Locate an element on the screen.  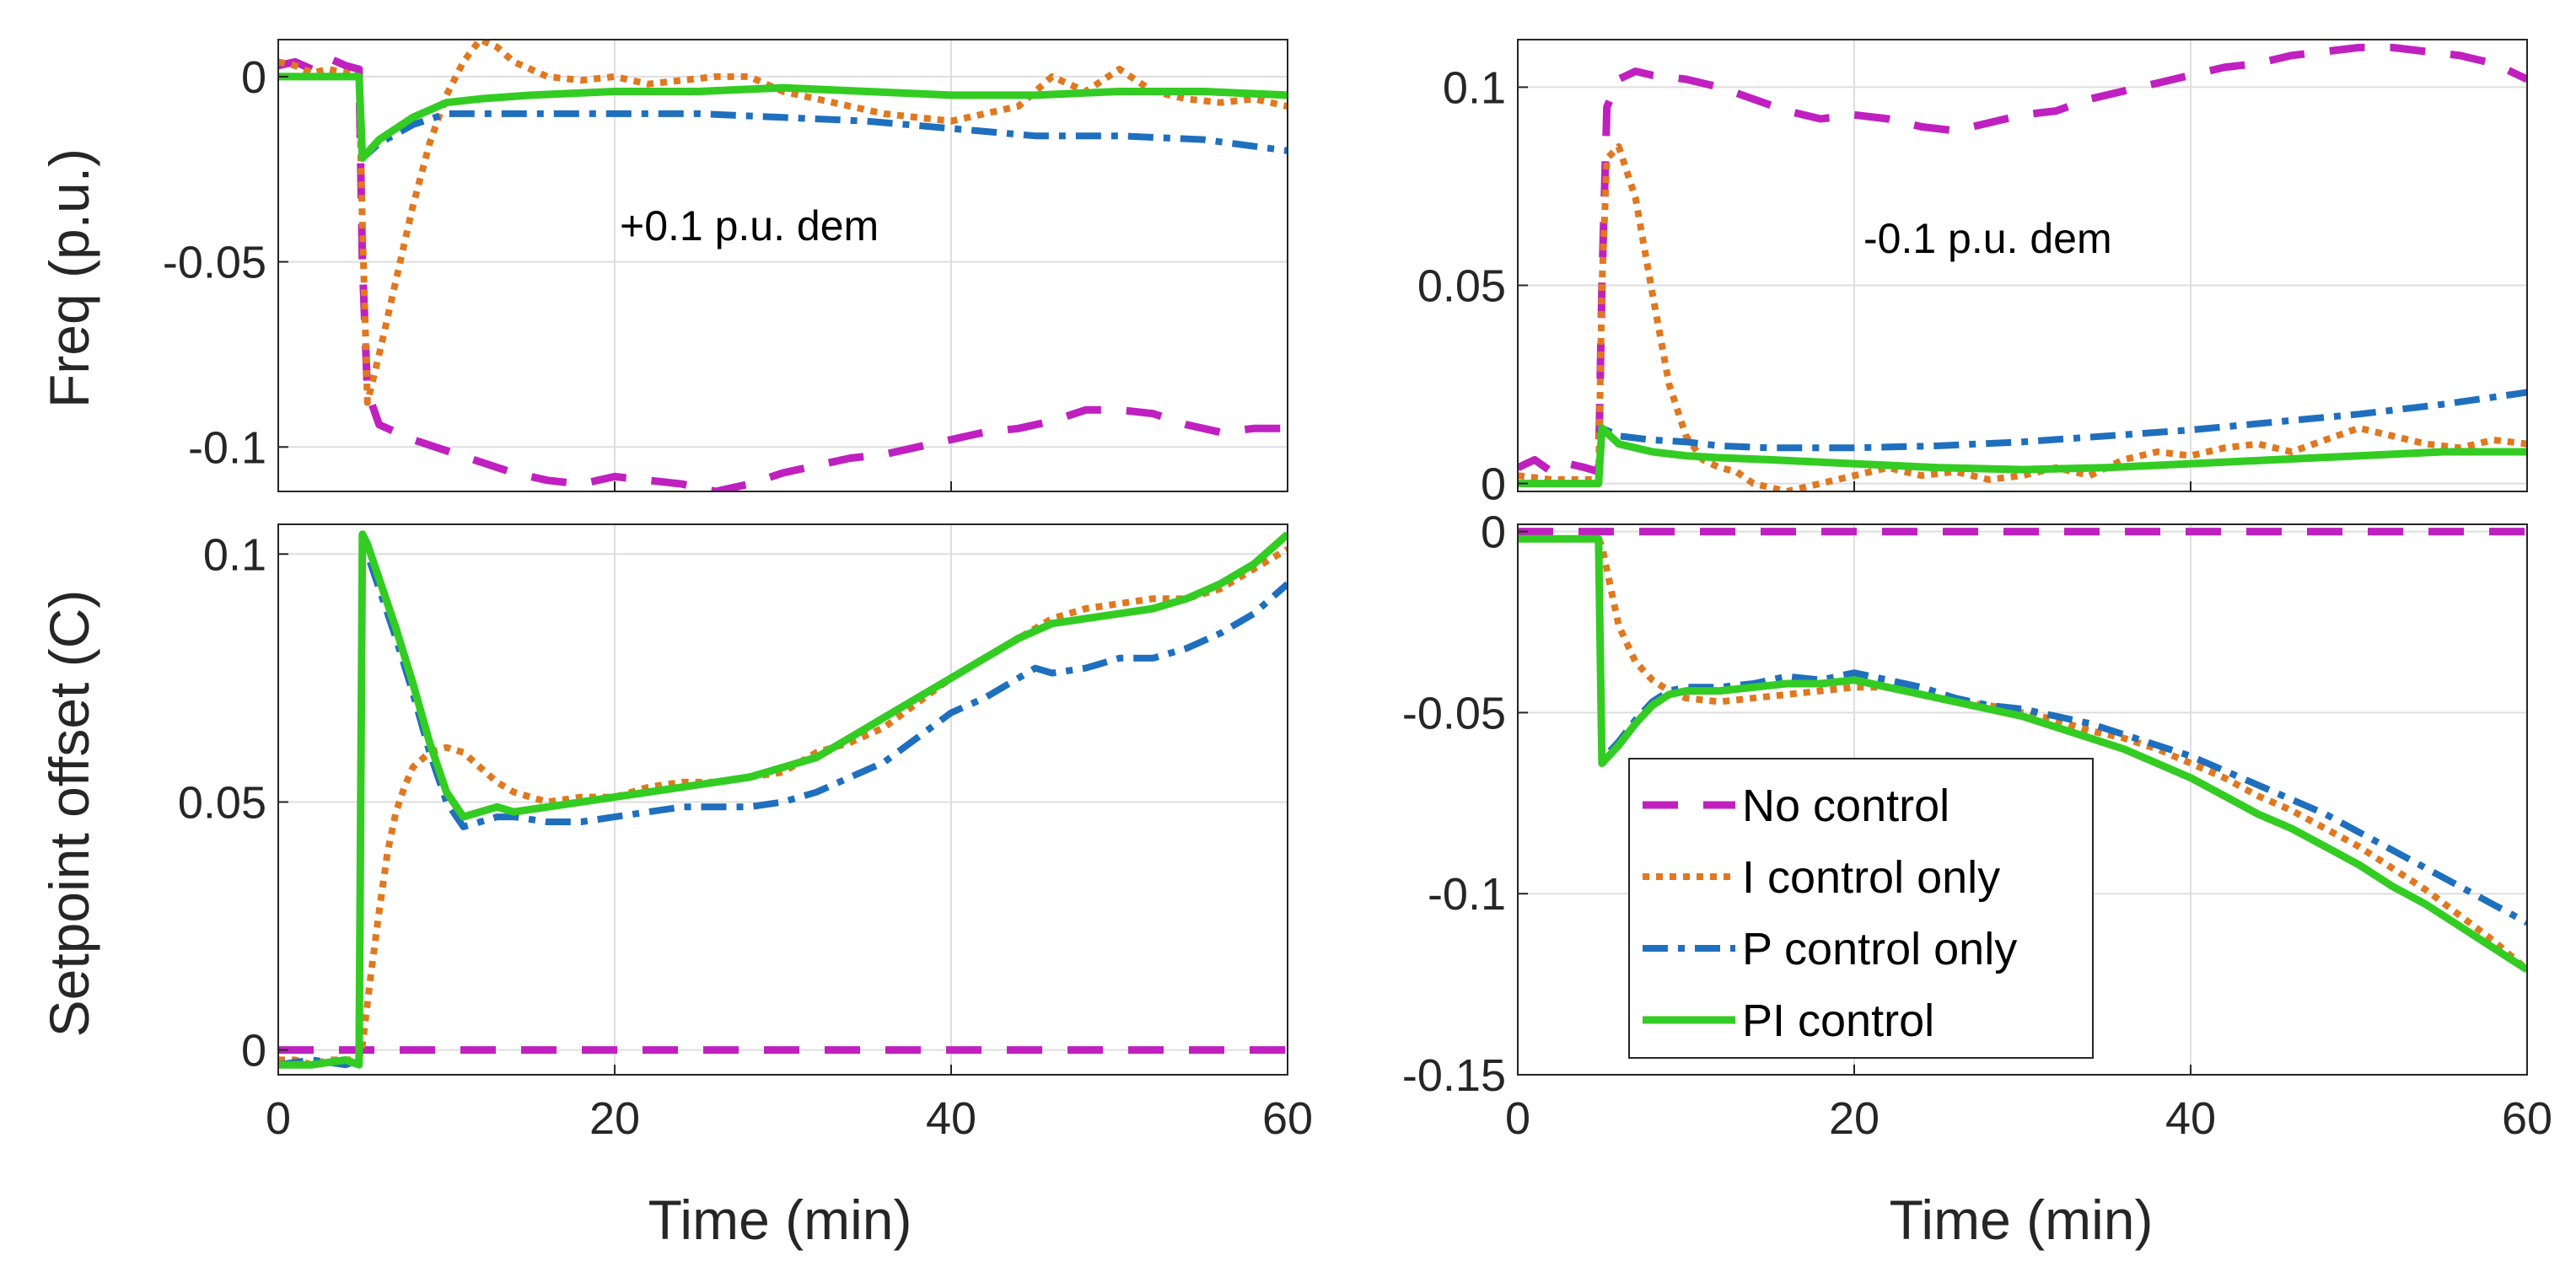
setpoint-up-ytick-label-2: 0 is located at coordinates (253, 1051).